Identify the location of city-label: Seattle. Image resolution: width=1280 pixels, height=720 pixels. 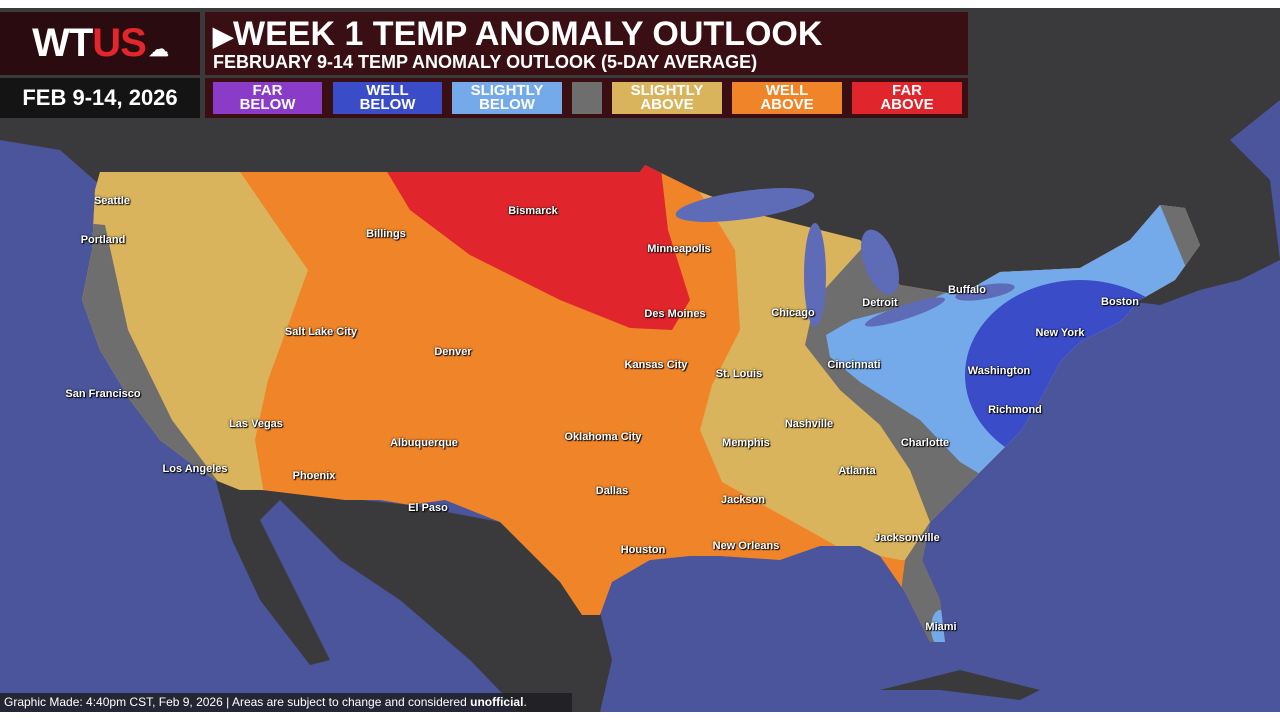
(112, 201).